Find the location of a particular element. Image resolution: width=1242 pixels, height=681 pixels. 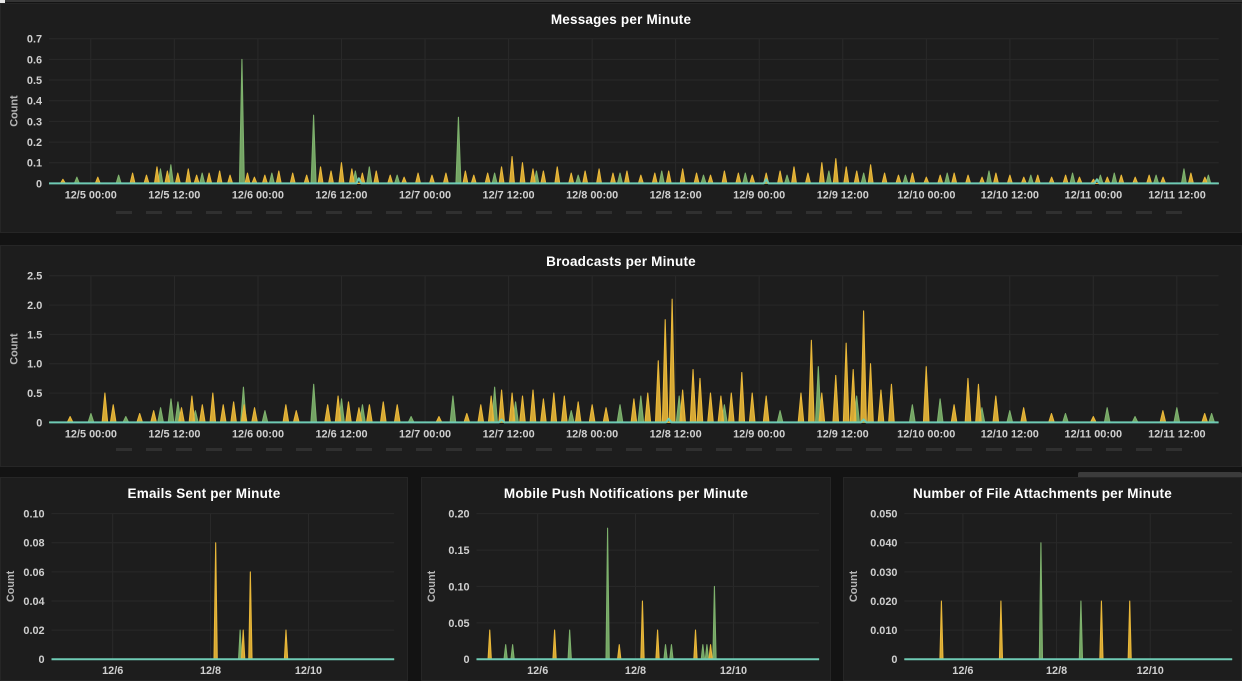

y-tick-label: 0.030 is located at coordinates (883, 573).